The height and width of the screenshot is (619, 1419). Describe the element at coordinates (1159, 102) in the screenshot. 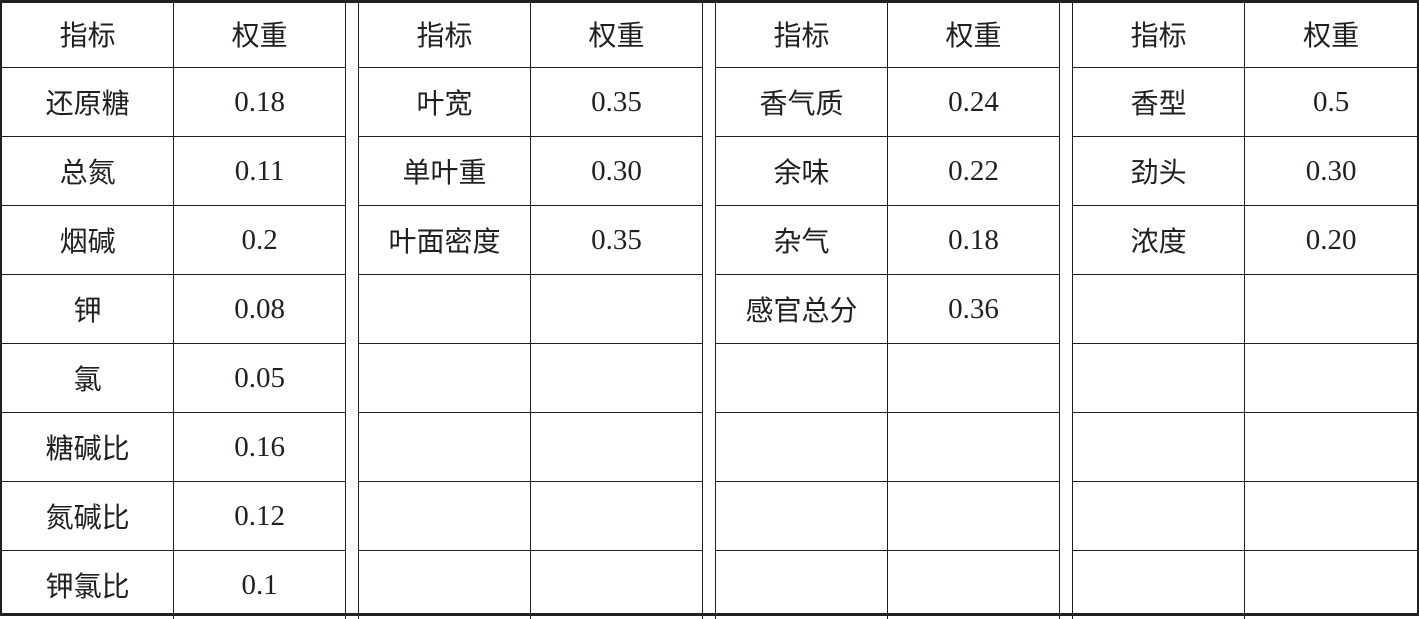

I see `indicator-cell: 香型` at that location.